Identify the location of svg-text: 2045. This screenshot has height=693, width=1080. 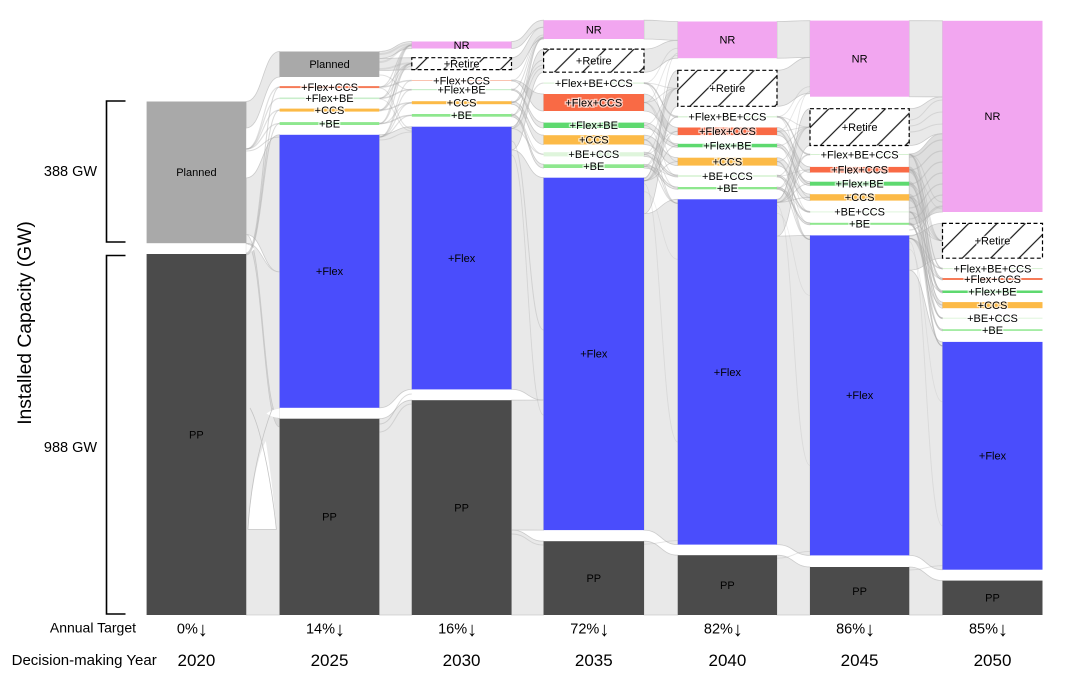
(860, 660).